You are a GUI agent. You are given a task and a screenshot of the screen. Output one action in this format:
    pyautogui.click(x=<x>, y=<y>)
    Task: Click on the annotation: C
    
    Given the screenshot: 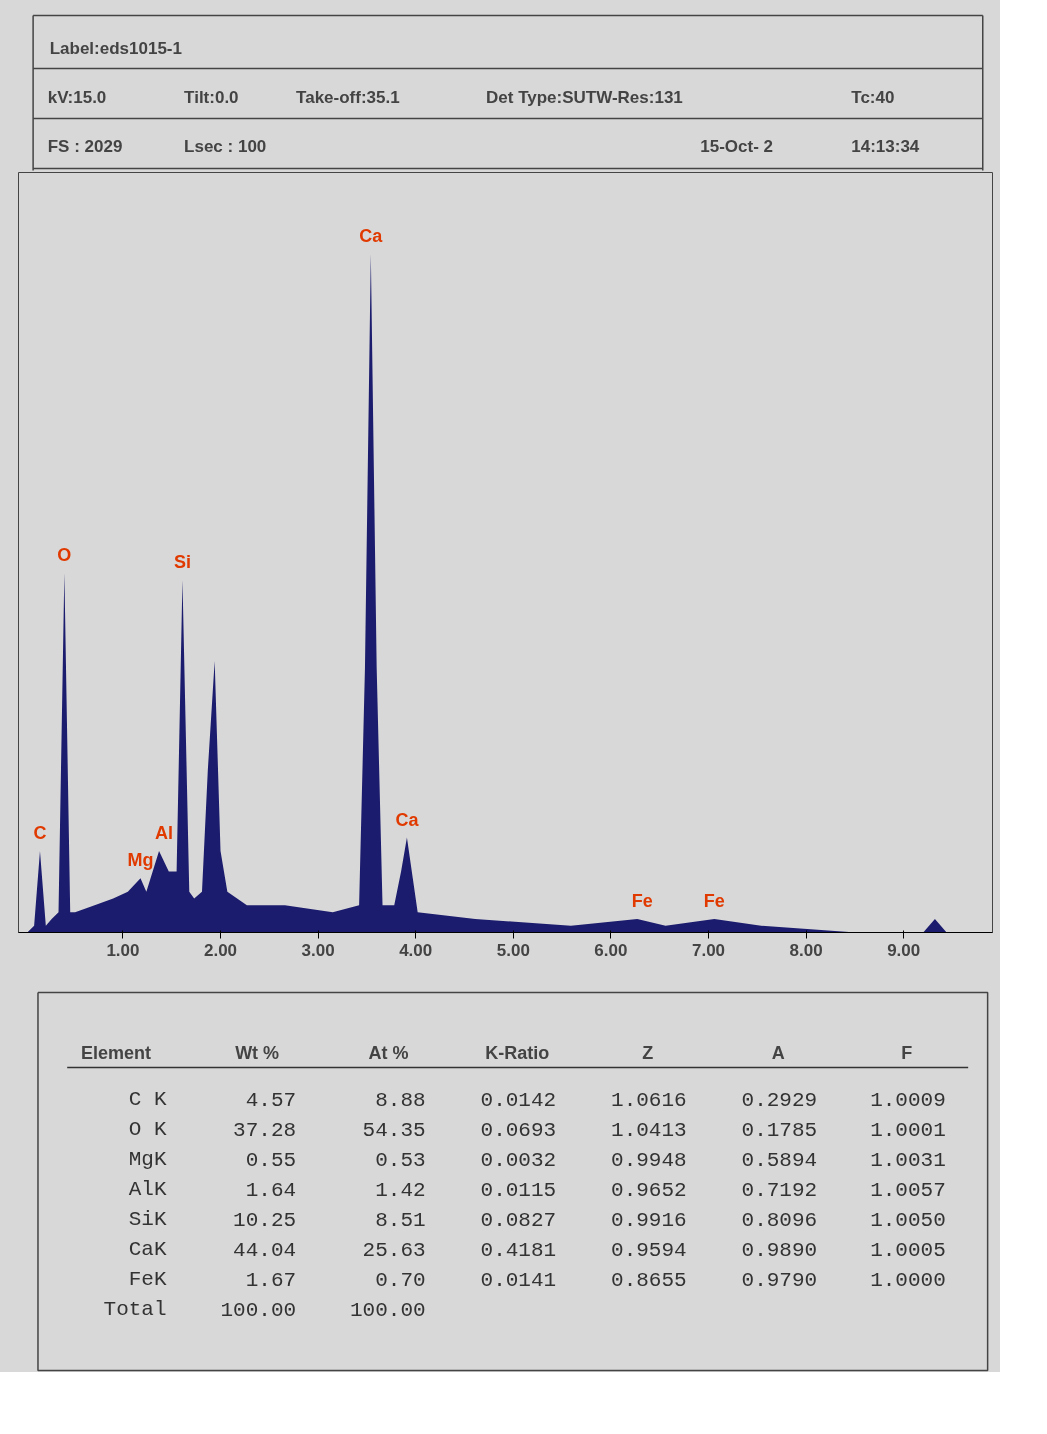 What is the action you would take?
    pyautogui.click(x=40, y=833)
    